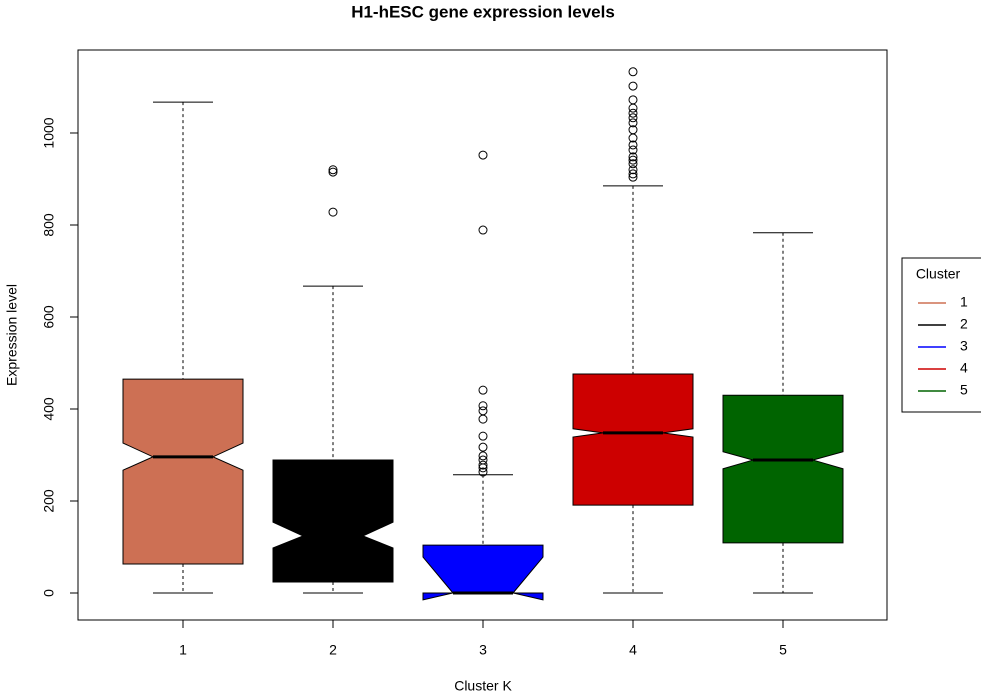 This screenshot has height=697, width=981. I want to click on y-tick-label: 0, so click(49, 593).